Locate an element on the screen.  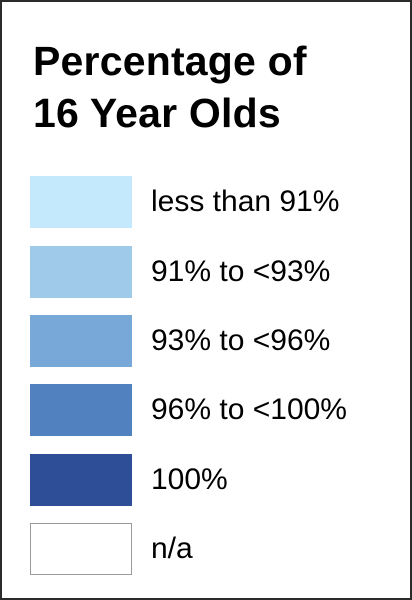
legend-item-na: n/a is located at coordinates (220, 550).